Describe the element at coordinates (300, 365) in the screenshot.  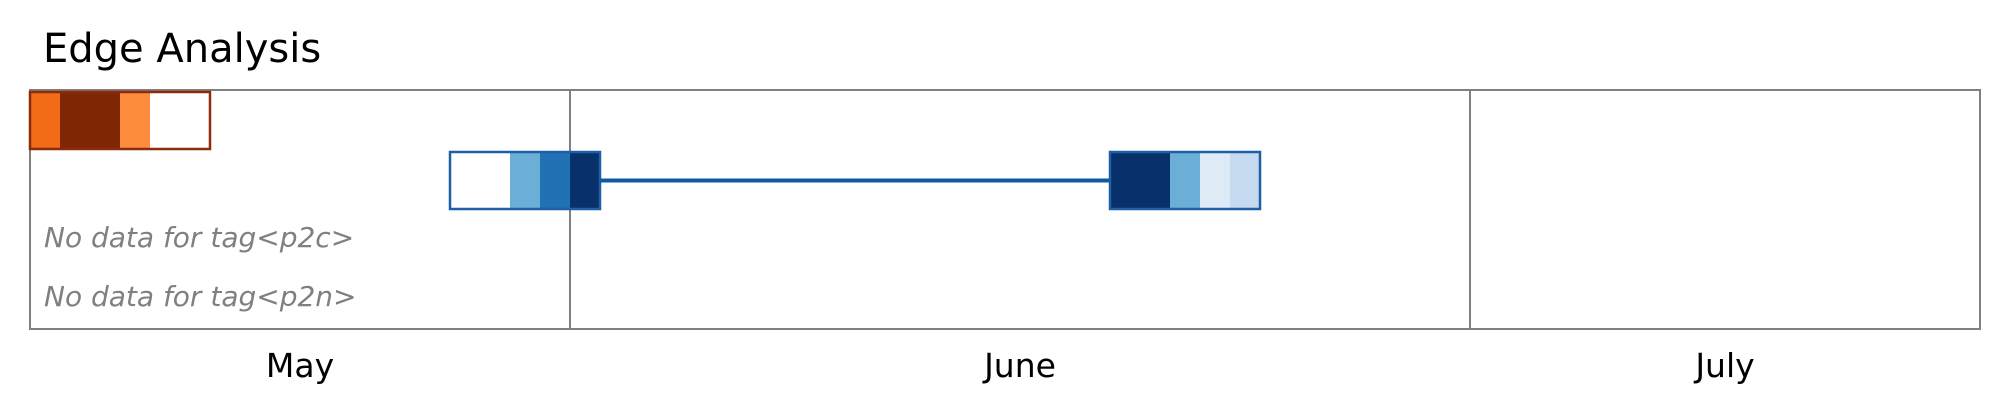
I see `month-label-may: May` at that location.